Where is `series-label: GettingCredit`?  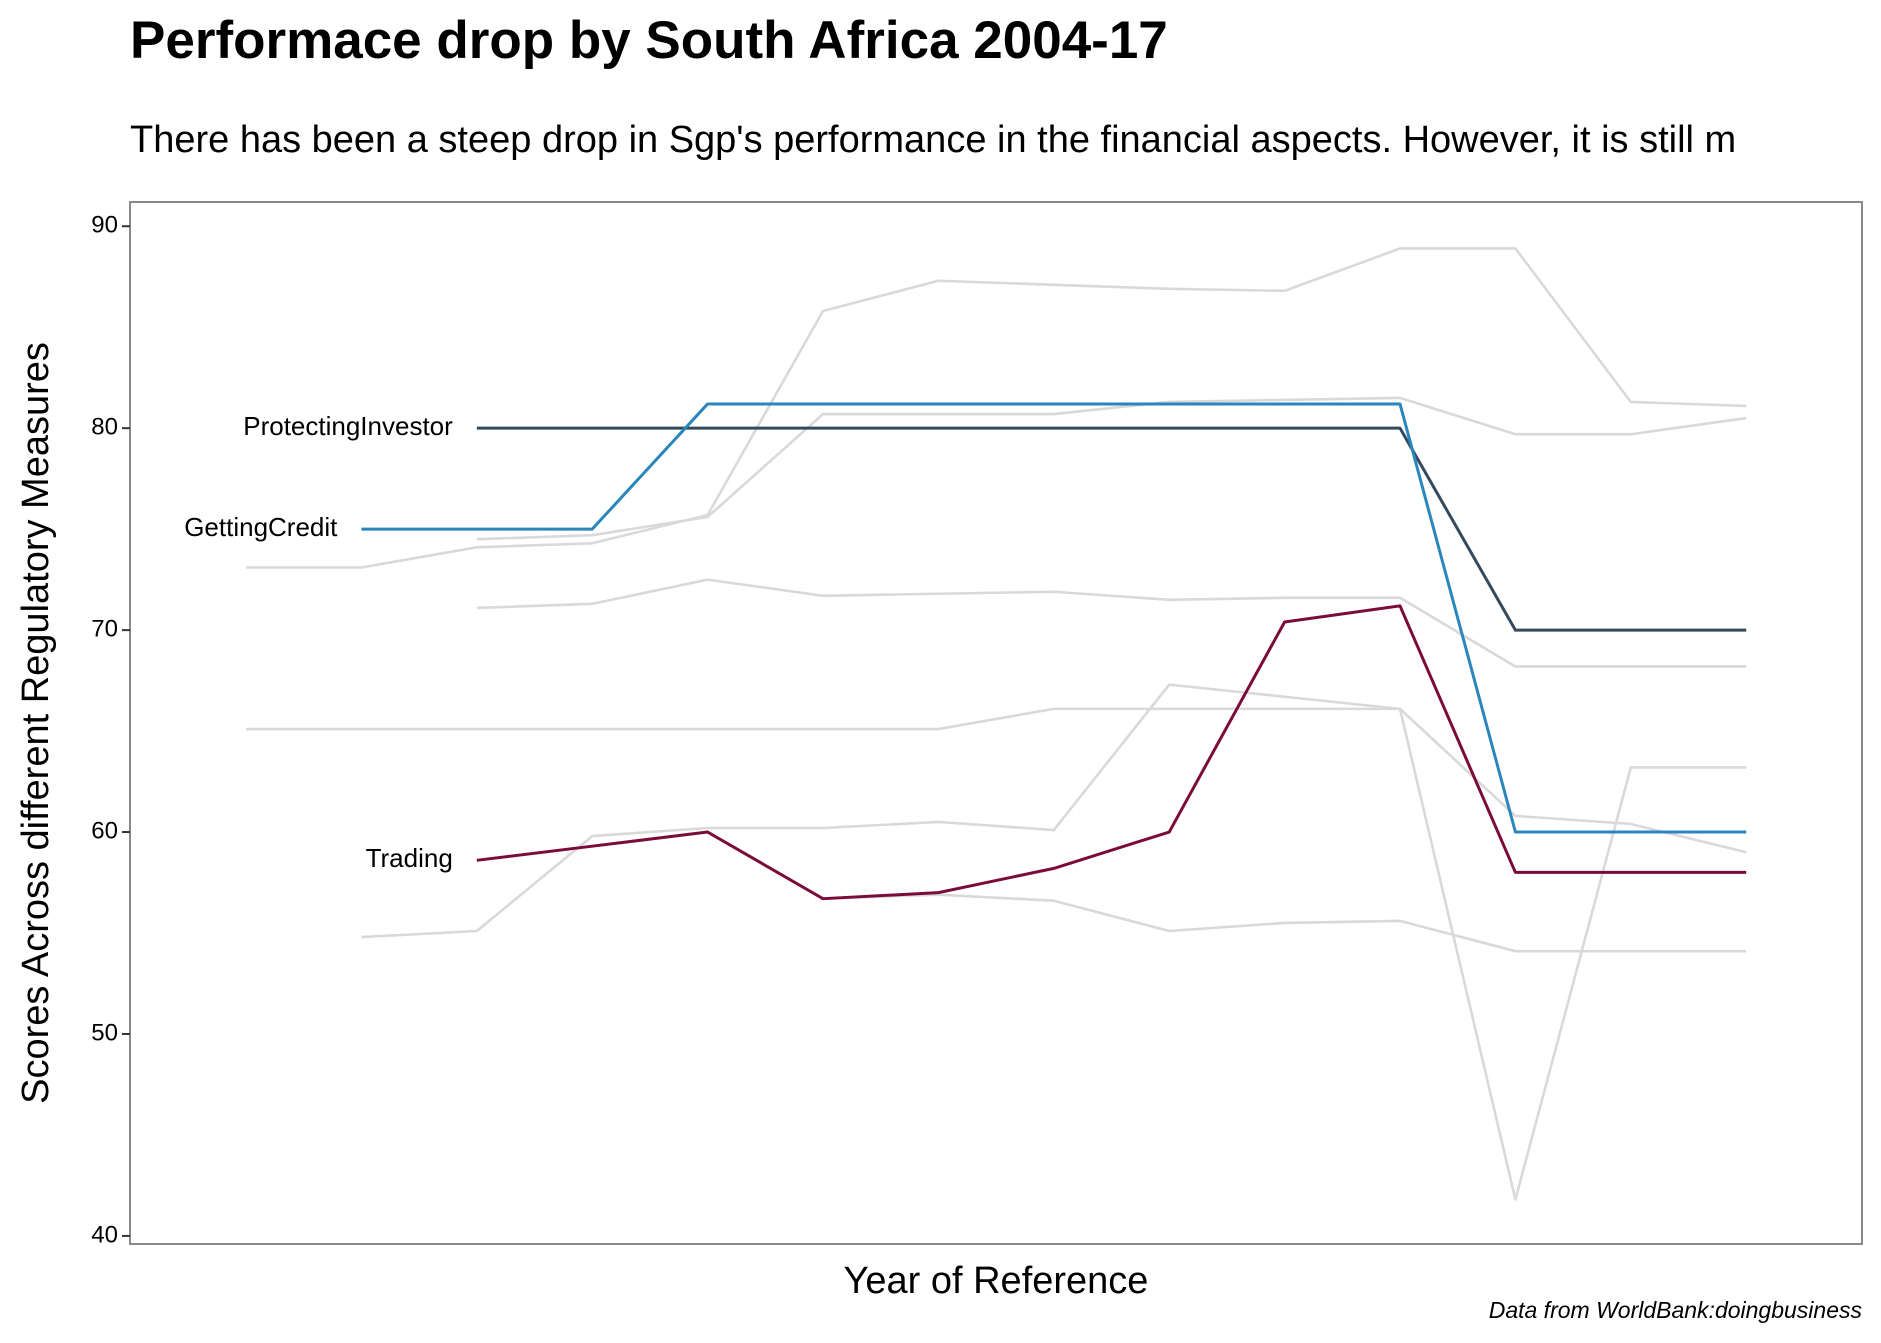 series-label: GettingCredit is located at coordinates (261, 527).